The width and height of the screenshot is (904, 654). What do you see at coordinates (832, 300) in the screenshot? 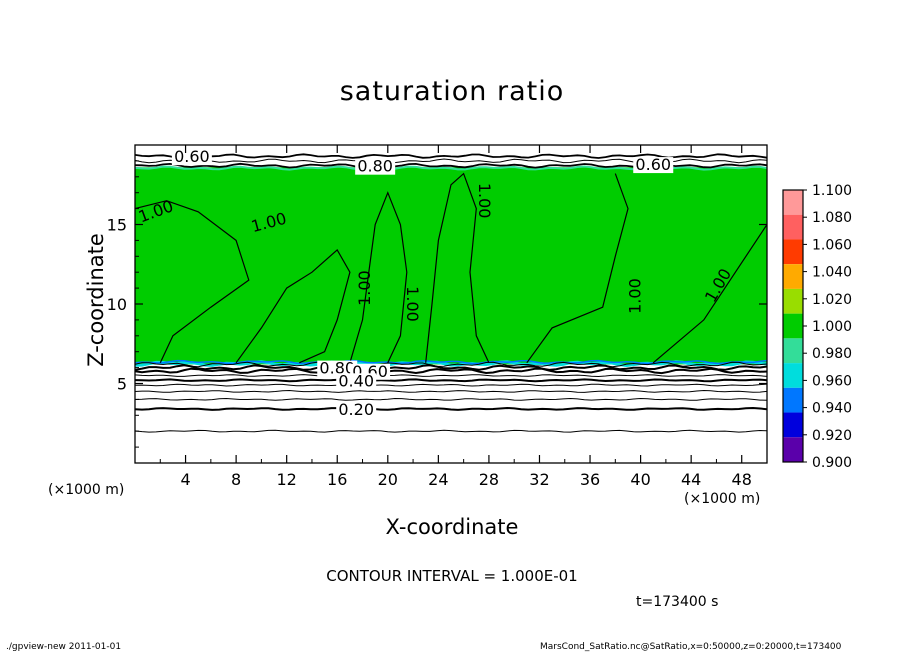
I see `colorbar-label: 1.020` at bounding box center [832, 300].